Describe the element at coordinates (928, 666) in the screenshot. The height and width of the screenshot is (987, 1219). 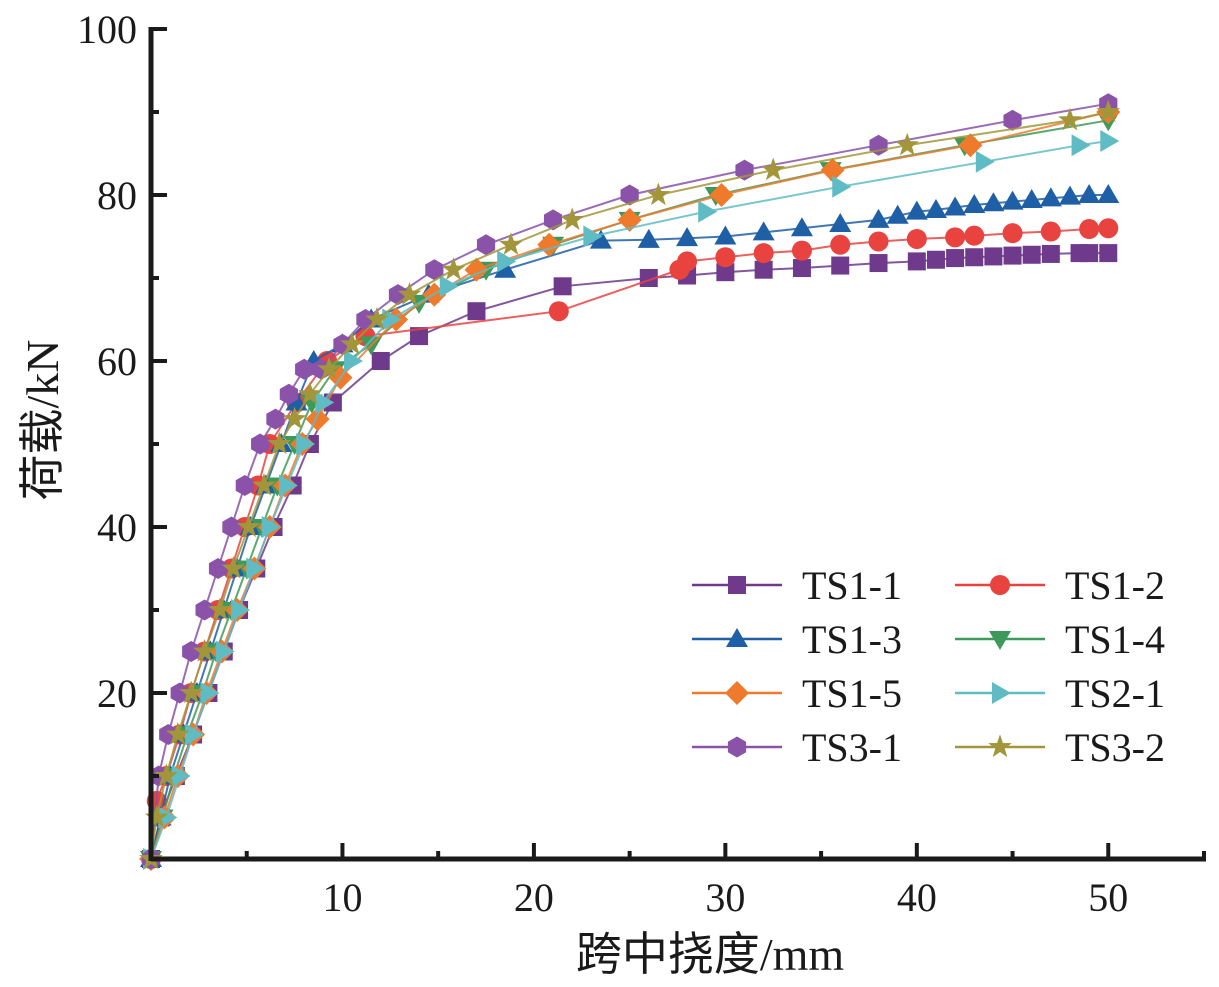
I see `legend: TS1-1 TS1-2 TS1-3 TS1-4 TS1-5 TS2-1 TS3-1 TS3-2` at that location.